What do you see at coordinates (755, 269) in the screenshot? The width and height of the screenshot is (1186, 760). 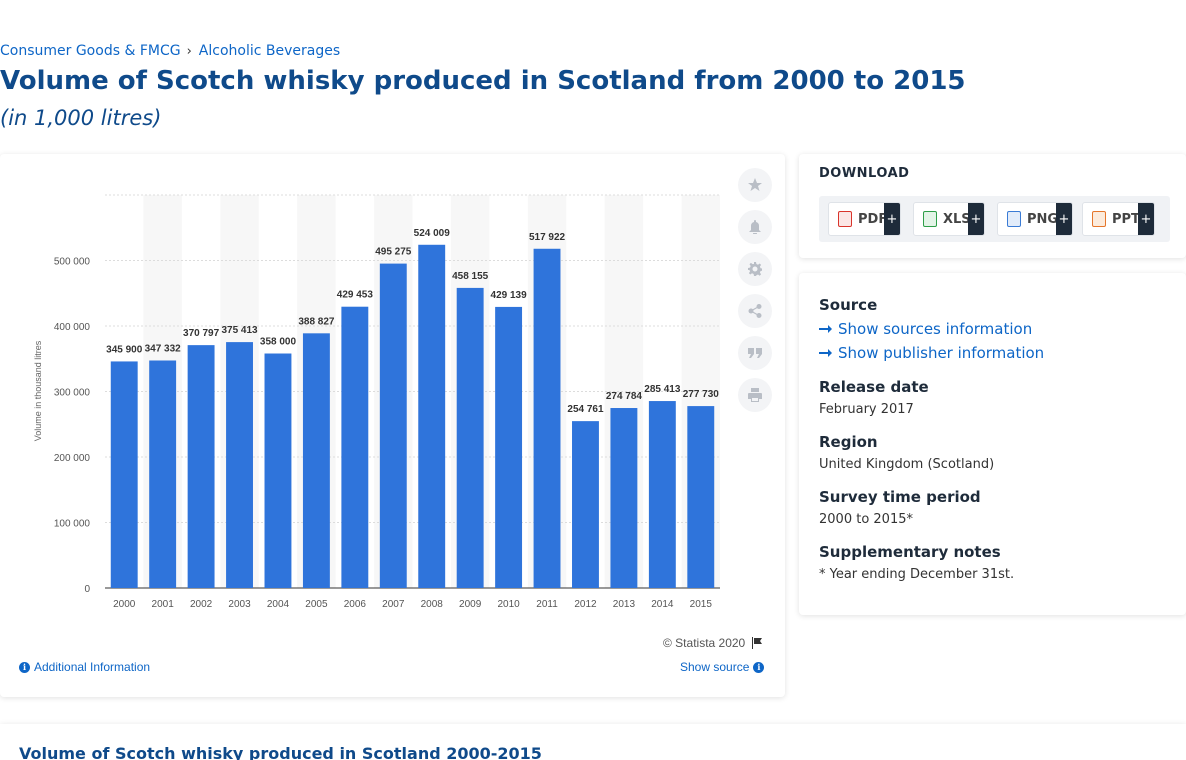 I see `settings-button` at bounding box center [755, 269].